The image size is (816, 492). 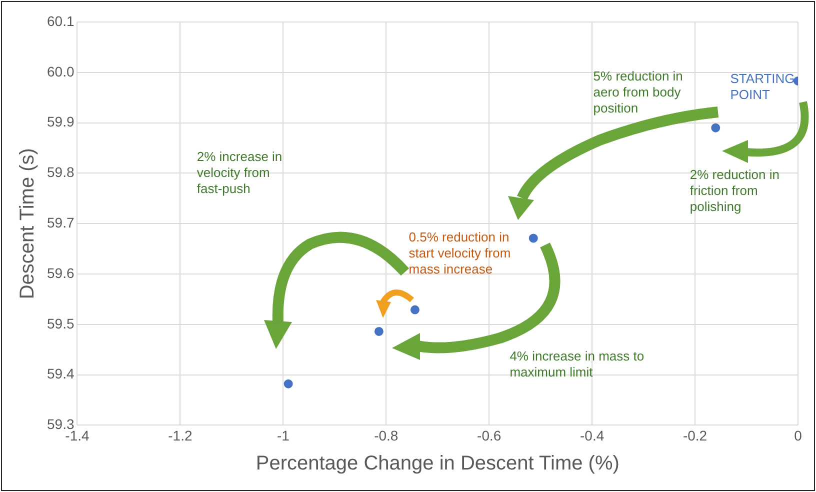 I want to click on y-tick-label: 59.4, so click(x=60, y=374).